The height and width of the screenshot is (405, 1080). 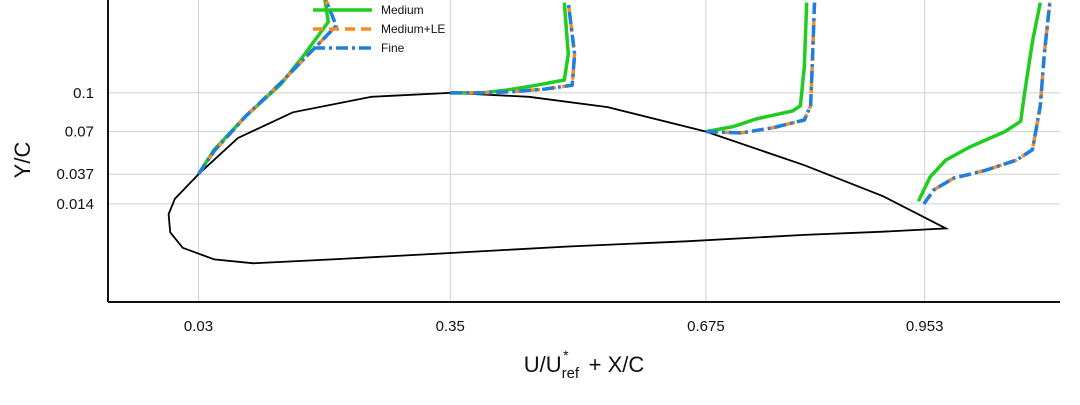 I want to click on x-axis-title-sup: *, so click(x=566, y=355).